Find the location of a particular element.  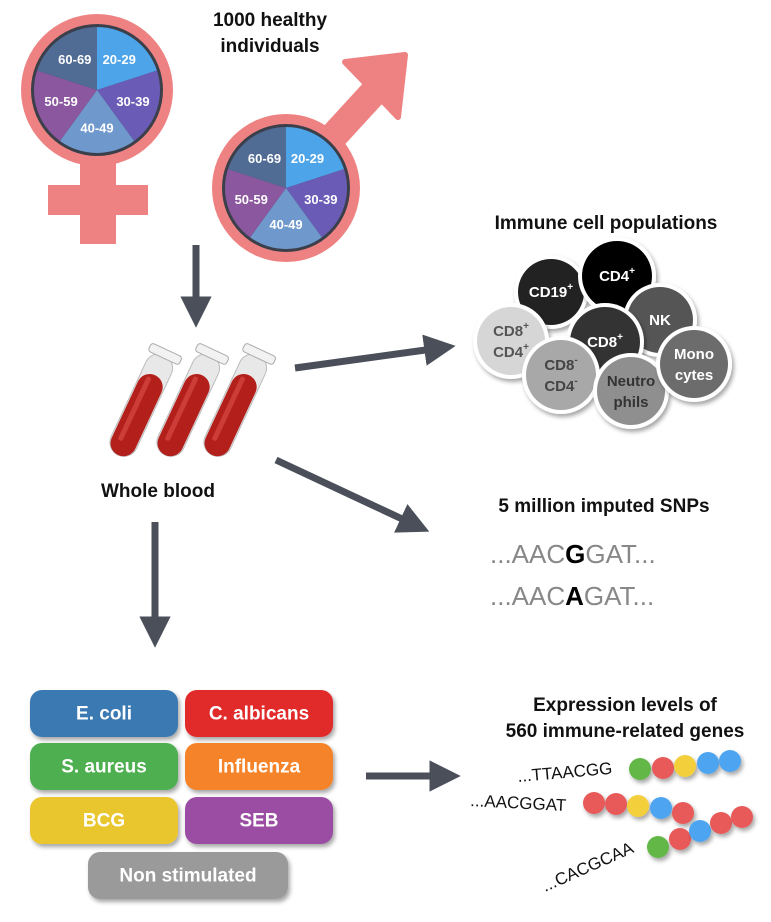

stimulus-label: S. aureus is located at coordinates (104, 767).